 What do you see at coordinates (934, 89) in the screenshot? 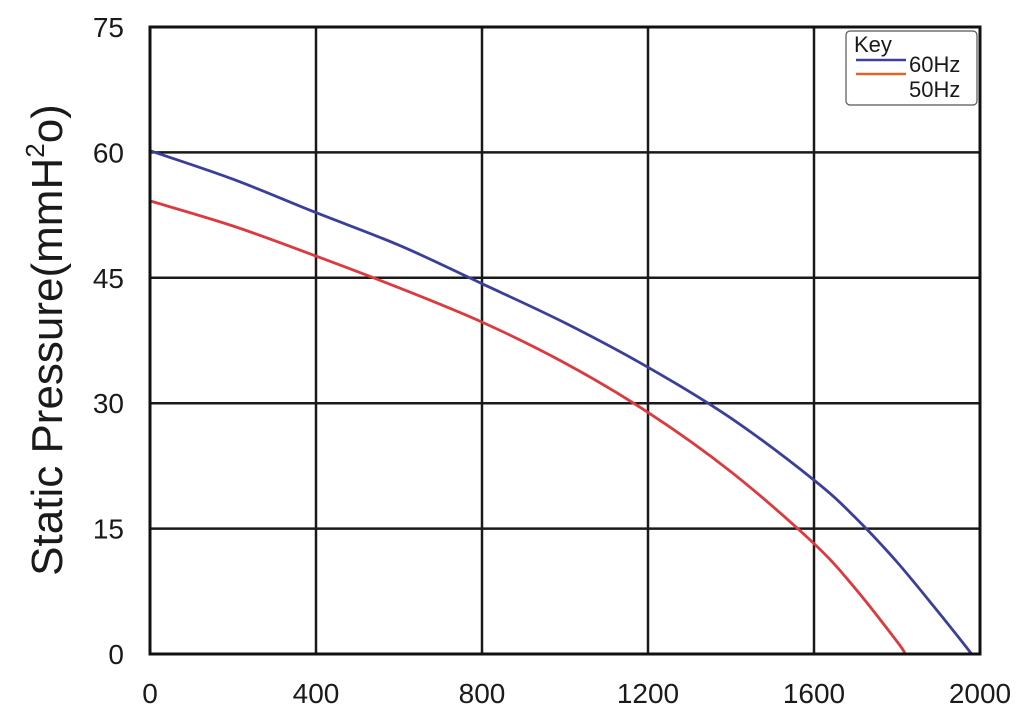
I see `legend-label-50hz: 50Hz` at bounding box center [934, 89].